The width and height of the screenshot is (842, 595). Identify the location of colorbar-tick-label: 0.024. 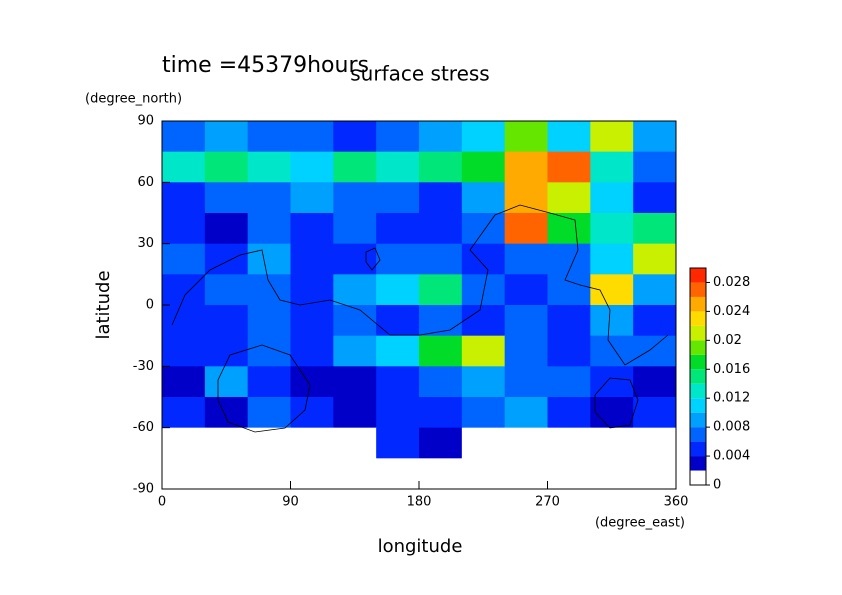
(731, 311).